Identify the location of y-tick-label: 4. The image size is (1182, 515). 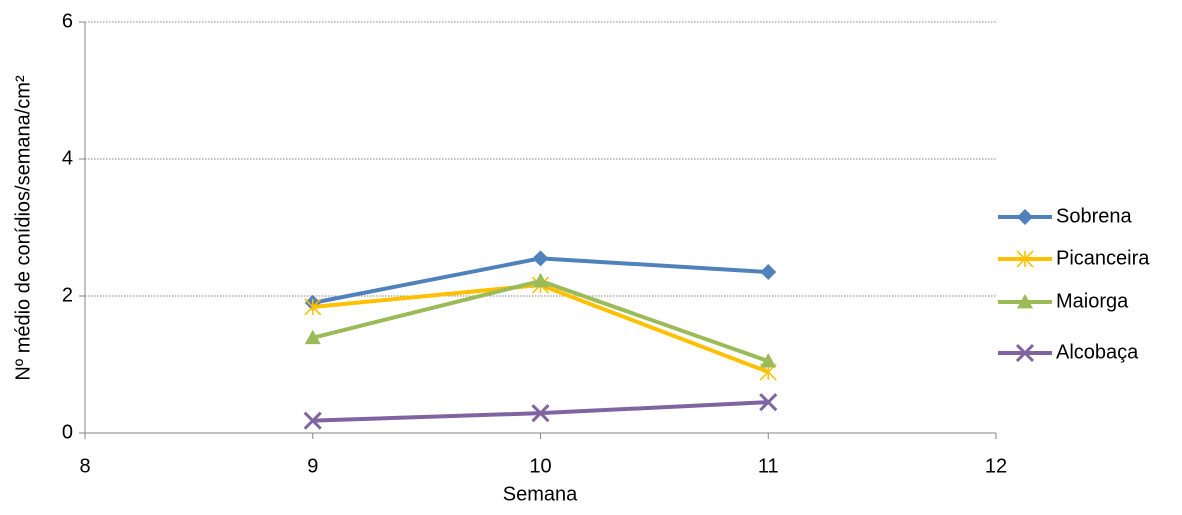
(67, 158).